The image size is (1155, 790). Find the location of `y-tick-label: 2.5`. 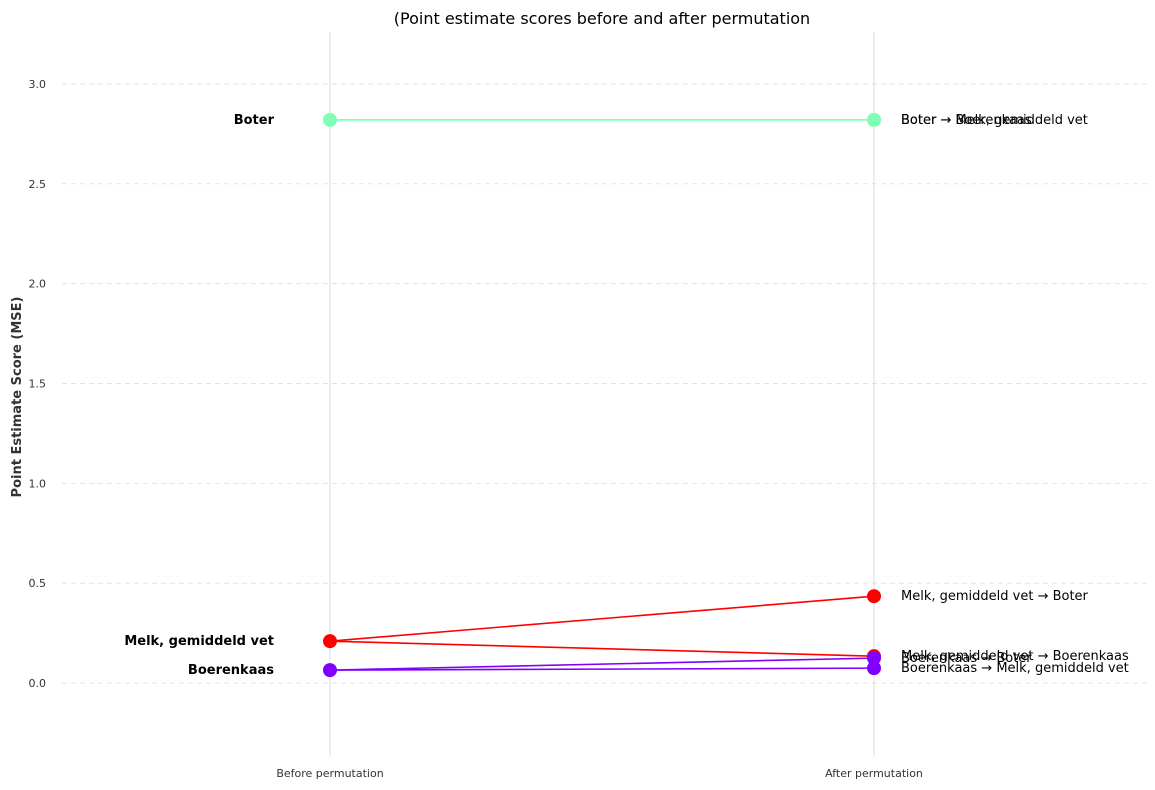

y-tick-label: 2.5 is located at coordinates (38, 184).